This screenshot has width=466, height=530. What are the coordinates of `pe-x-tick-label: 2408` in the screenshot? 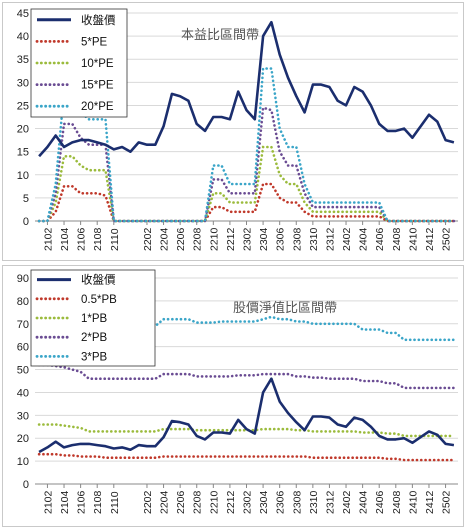 It's located at (397, 239).